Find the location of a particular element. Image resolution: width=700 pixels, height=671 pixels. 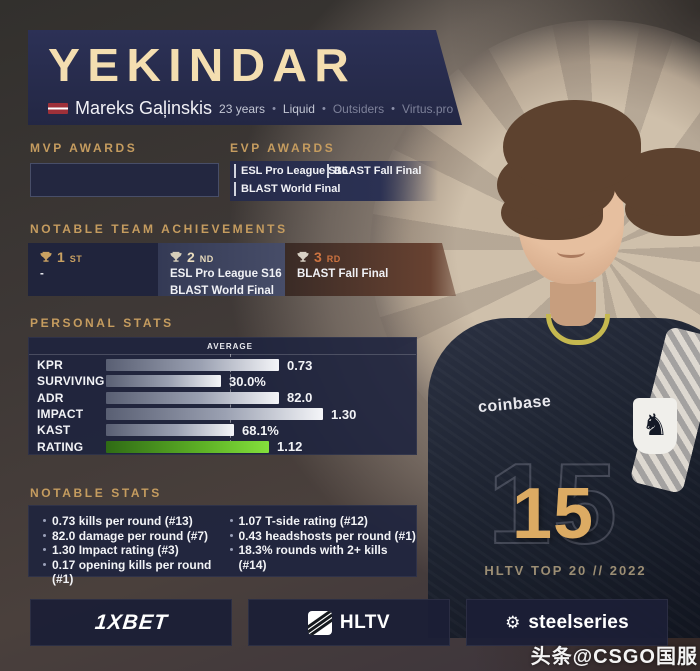

team-past: Virtus.pro is located at coordinates (428, 108).